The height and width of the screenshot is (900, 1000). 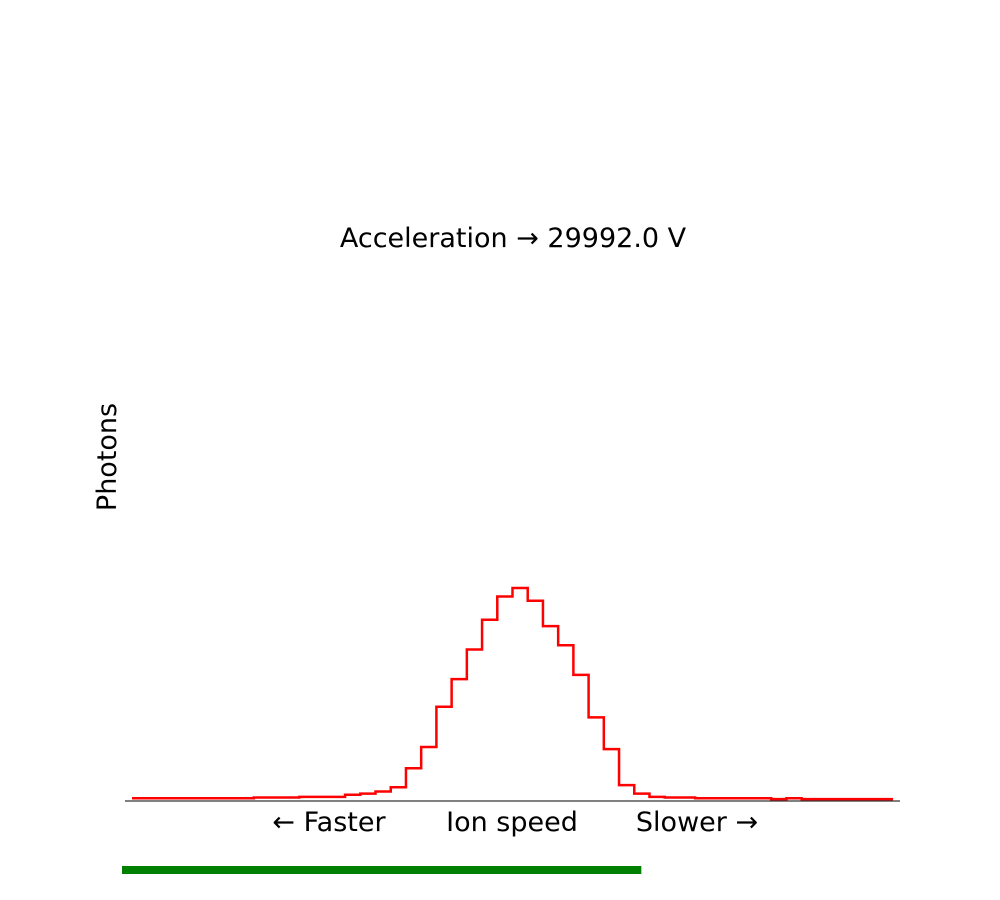 What do you see at coordinates (512, 822) in the screenshot?
I see `x-axis-label-ion-speed: Ion speed` at bounding box center [512, 822].